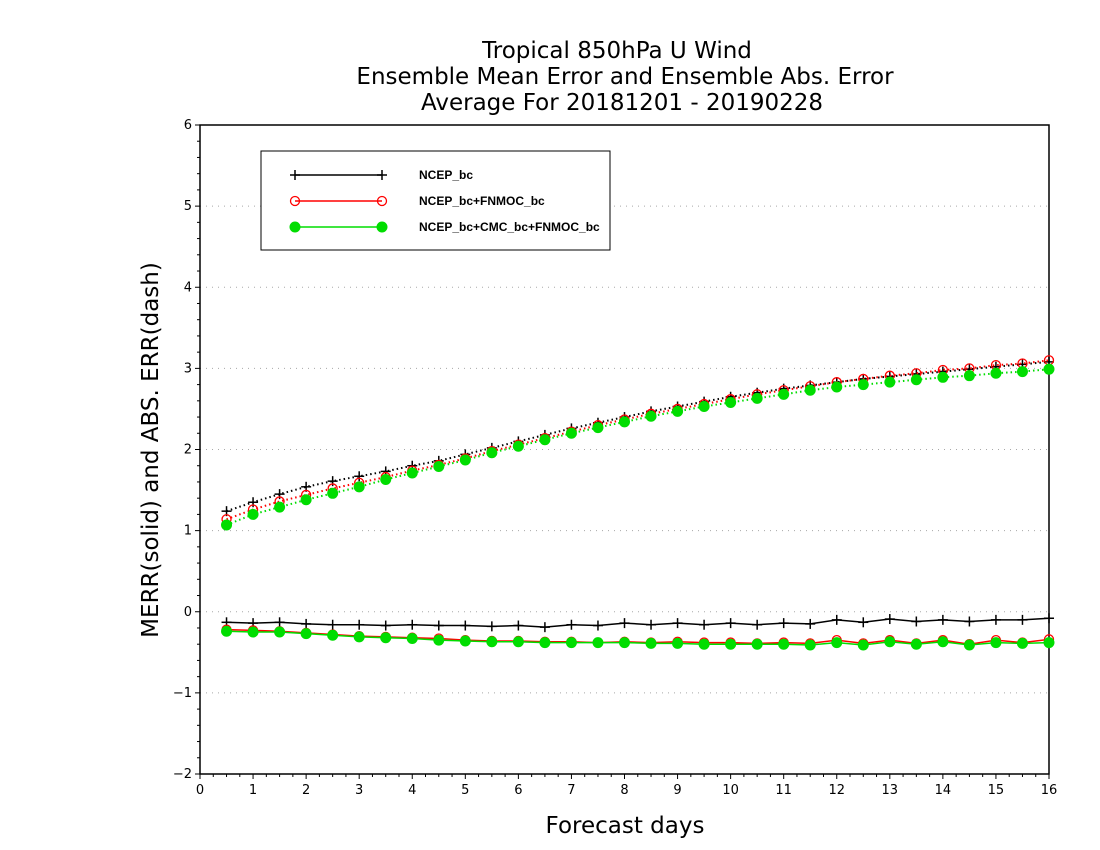 The height and width of the screenshot is (850, 1100). Describe the element at coordinates (188, 125) in the screenshot. I see `y-tick-label: 6` at that location.